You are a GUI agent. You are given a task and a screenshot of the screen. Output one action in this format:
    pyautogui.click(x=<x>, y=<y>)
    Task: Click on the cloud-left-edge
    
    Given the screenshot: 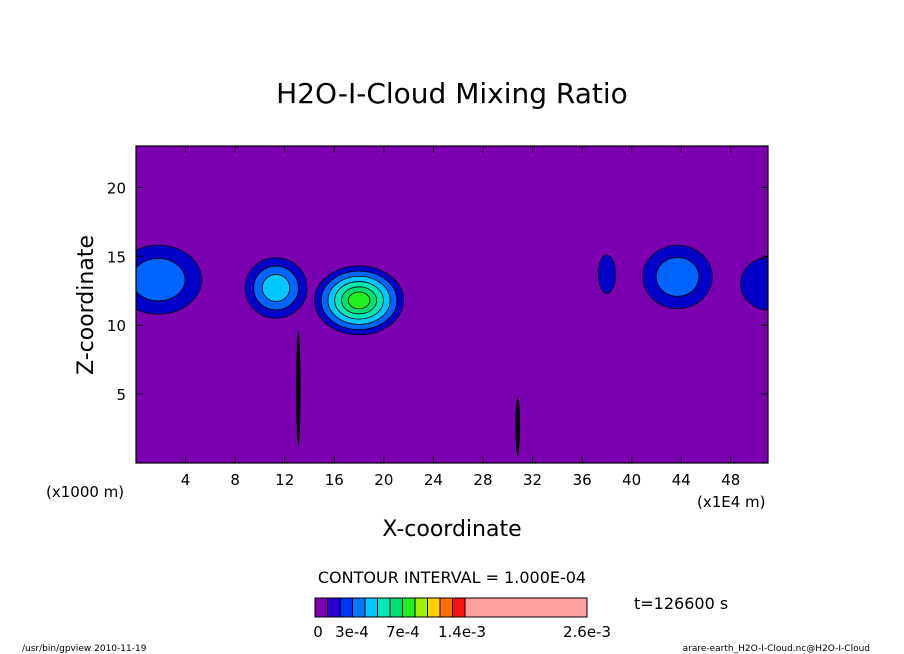 What is the action you would take?
    pyautogui.click(x=169, y=279)
    